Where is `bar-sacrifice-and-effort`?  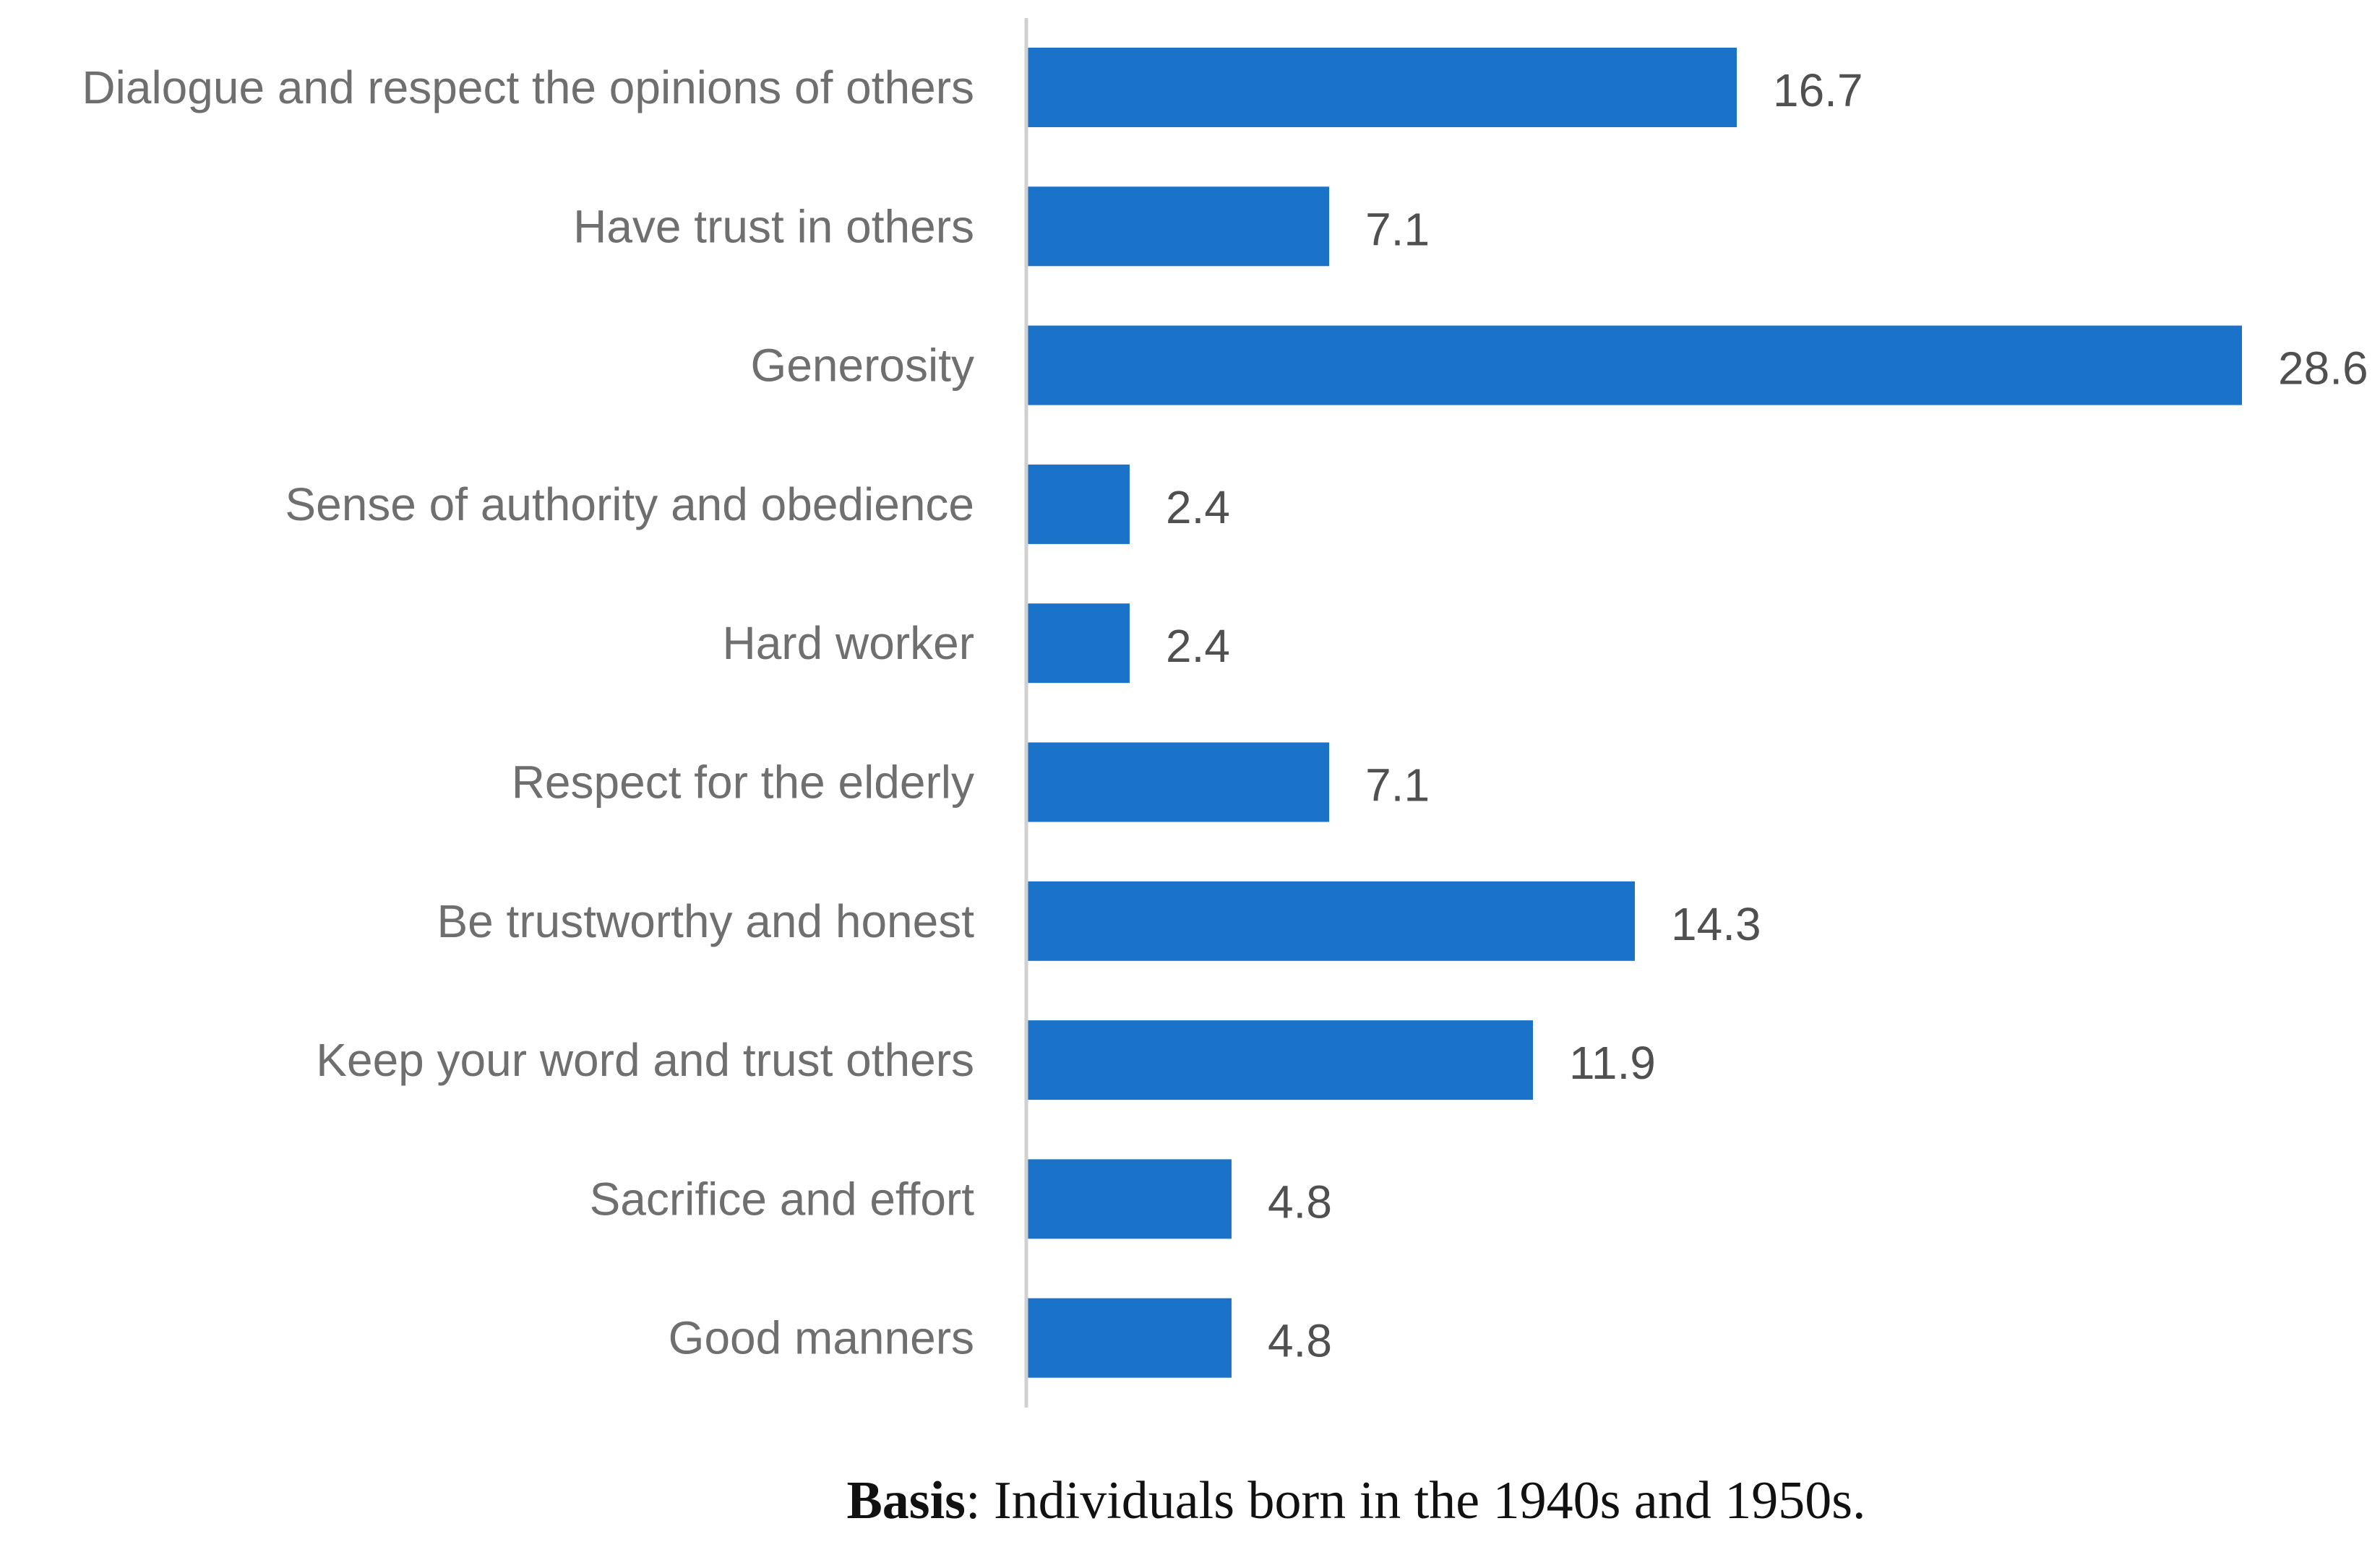
bar-sacrifice-and-effort is located at coordinates (1130, 1199).